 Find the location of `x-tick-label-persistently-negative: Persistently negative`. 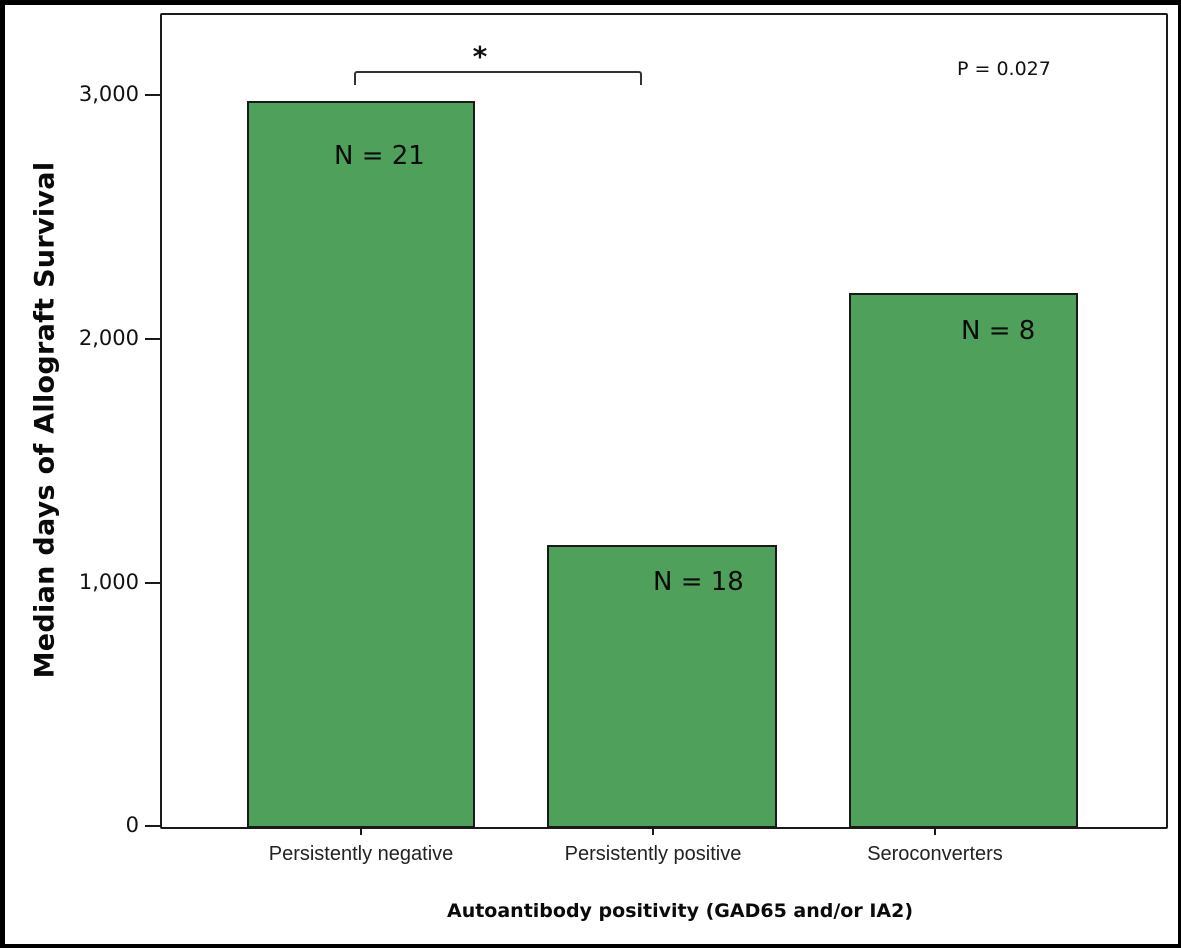

x-tick-label-persistently-negative: Persistently negative is located at coordinates (361, 854).